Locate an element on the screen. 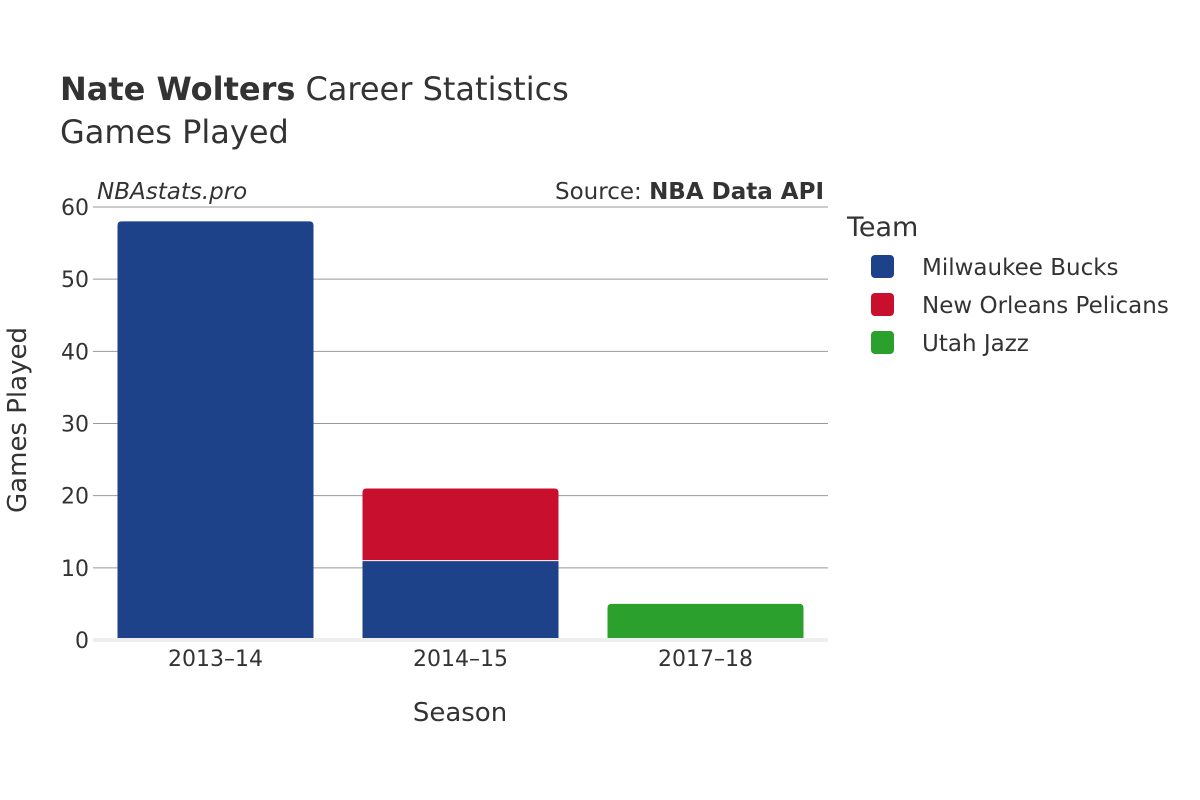 This screenshot has height=800, width=1200. chart-title: Nate Wolters Career Statistics is located at coordinates (314, 89).